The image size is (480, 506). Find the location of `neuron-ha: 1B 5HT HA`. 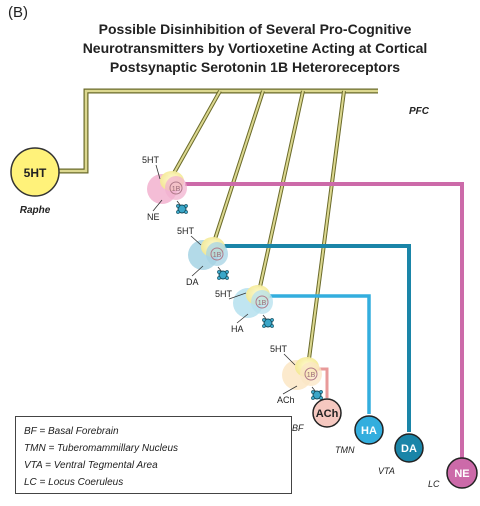

neuron-ha: 1B 5HT HA is located at coordinates (244, 309).